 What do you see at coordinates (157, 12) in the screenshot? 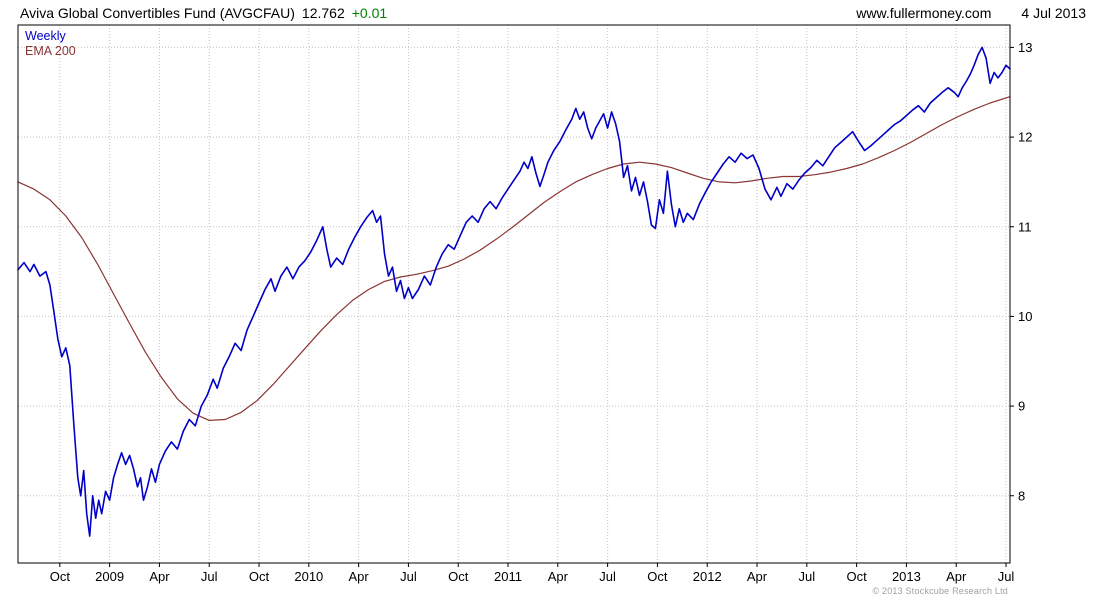
I see `fund-title: Aviva Global Convertibles Fund (AVGCFAU)` at bounding box center [157, 12].